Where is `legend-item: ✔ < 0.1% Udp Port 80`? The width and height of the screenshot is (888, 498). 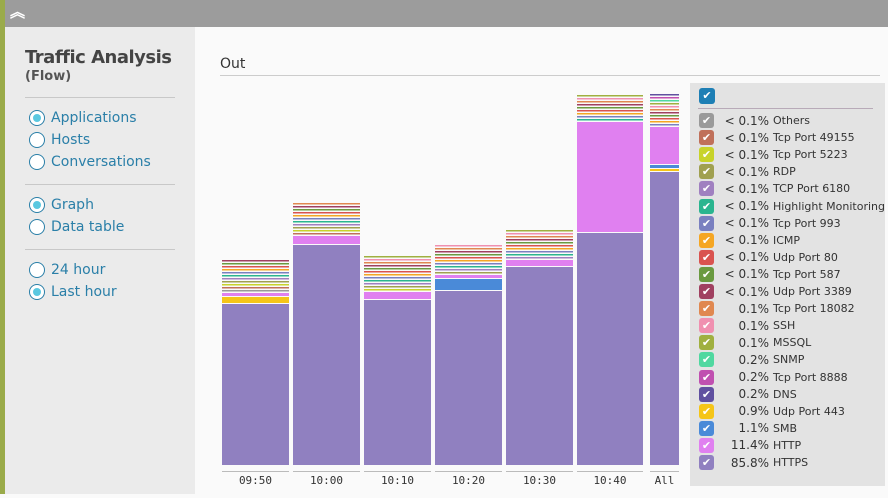
legend-item: ✔ < 0.1% Udp Port 80 is located at coordinates (768, 257).